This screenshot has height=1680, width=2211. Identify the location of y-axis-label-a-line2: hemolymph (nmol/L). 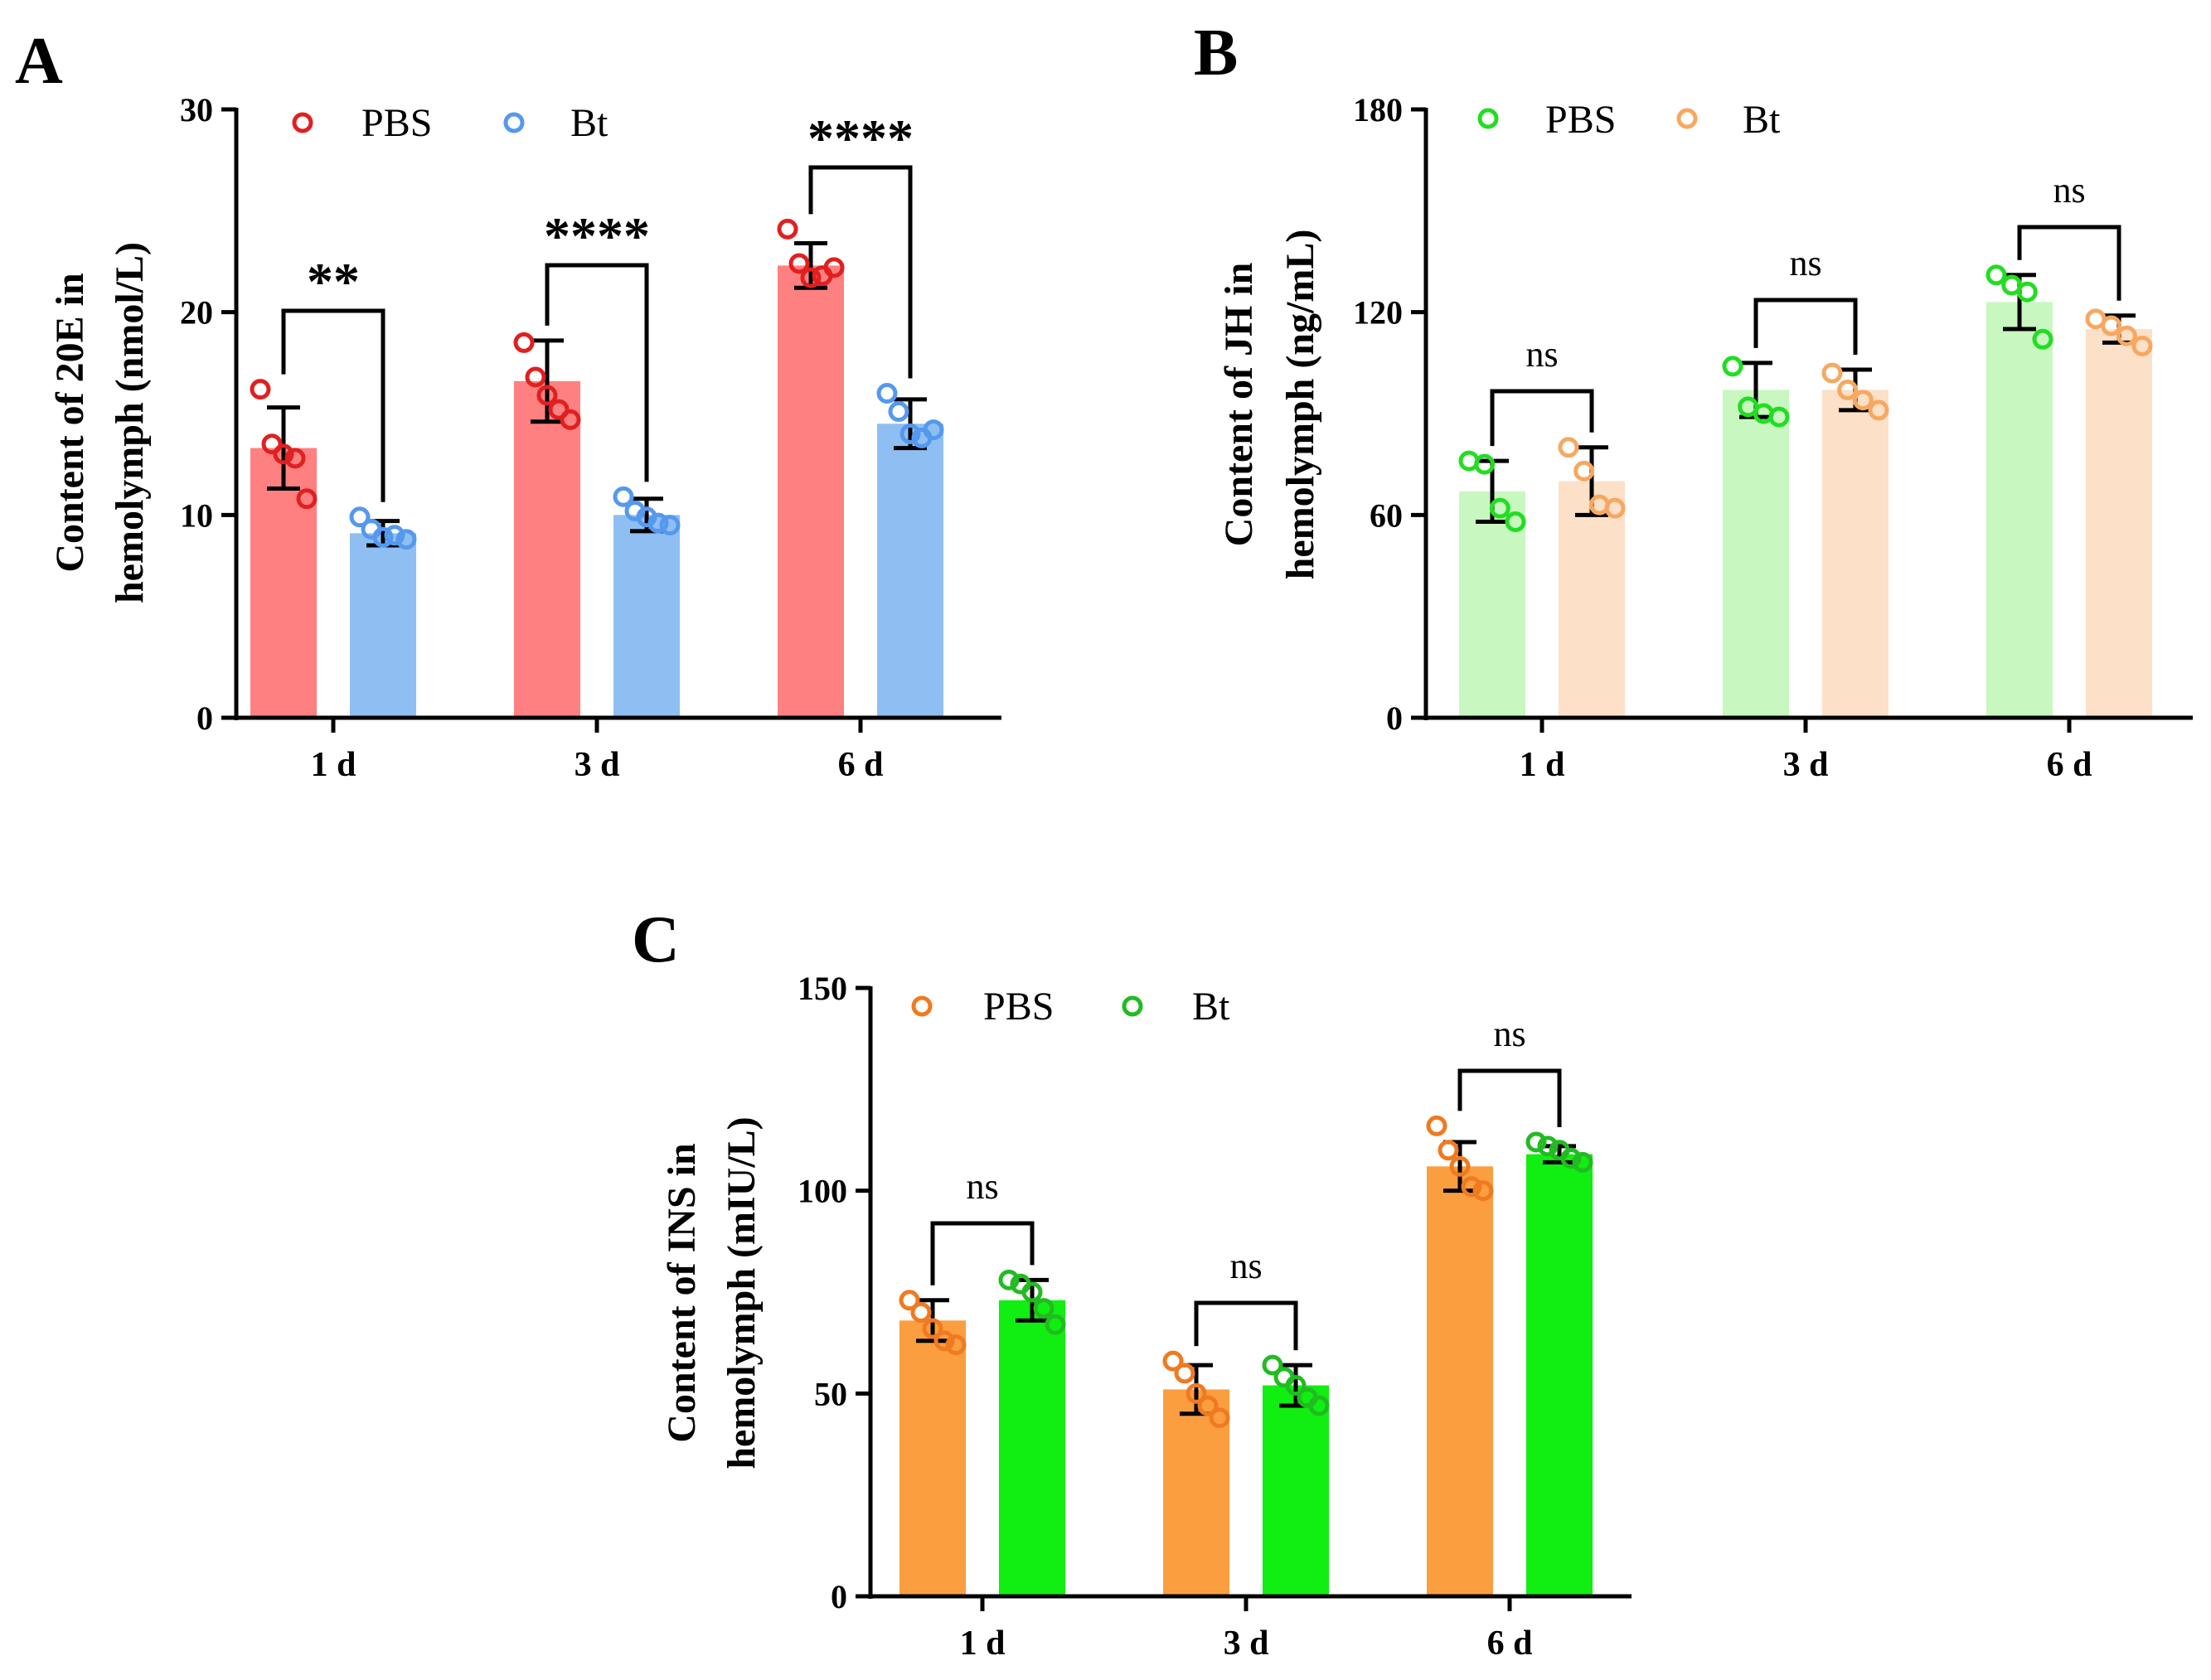
(130, 422).